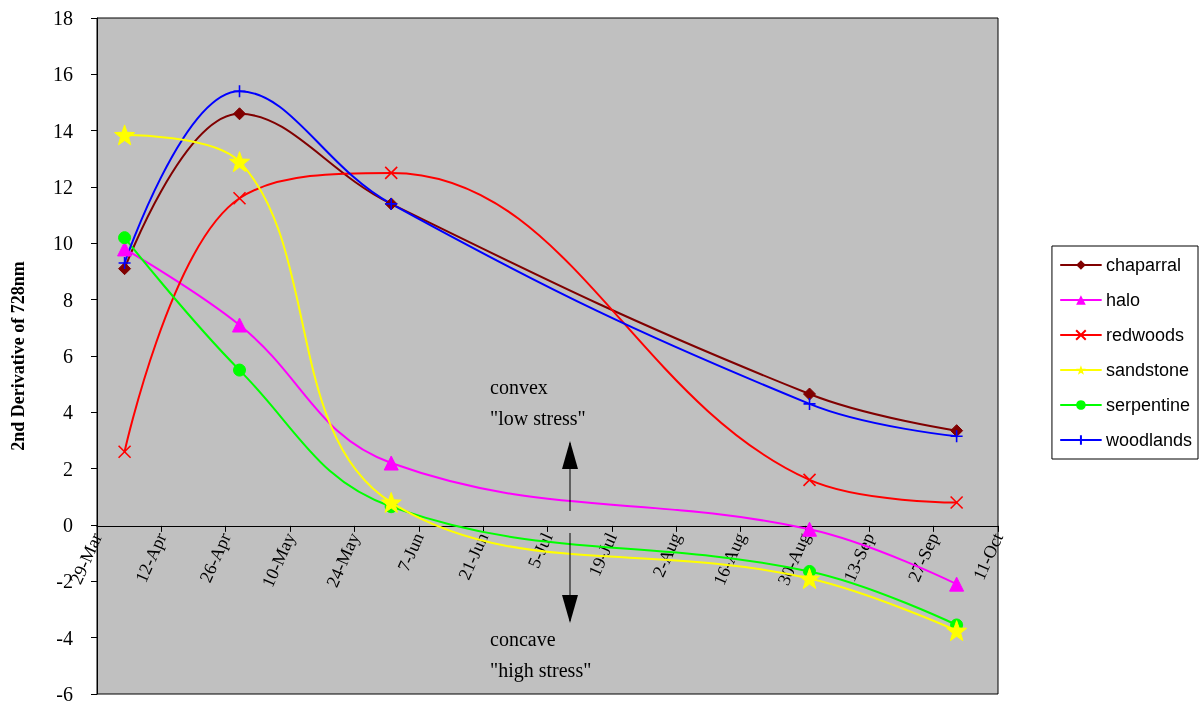  I want to click on y-tick-label: 2, so click(68, 468).